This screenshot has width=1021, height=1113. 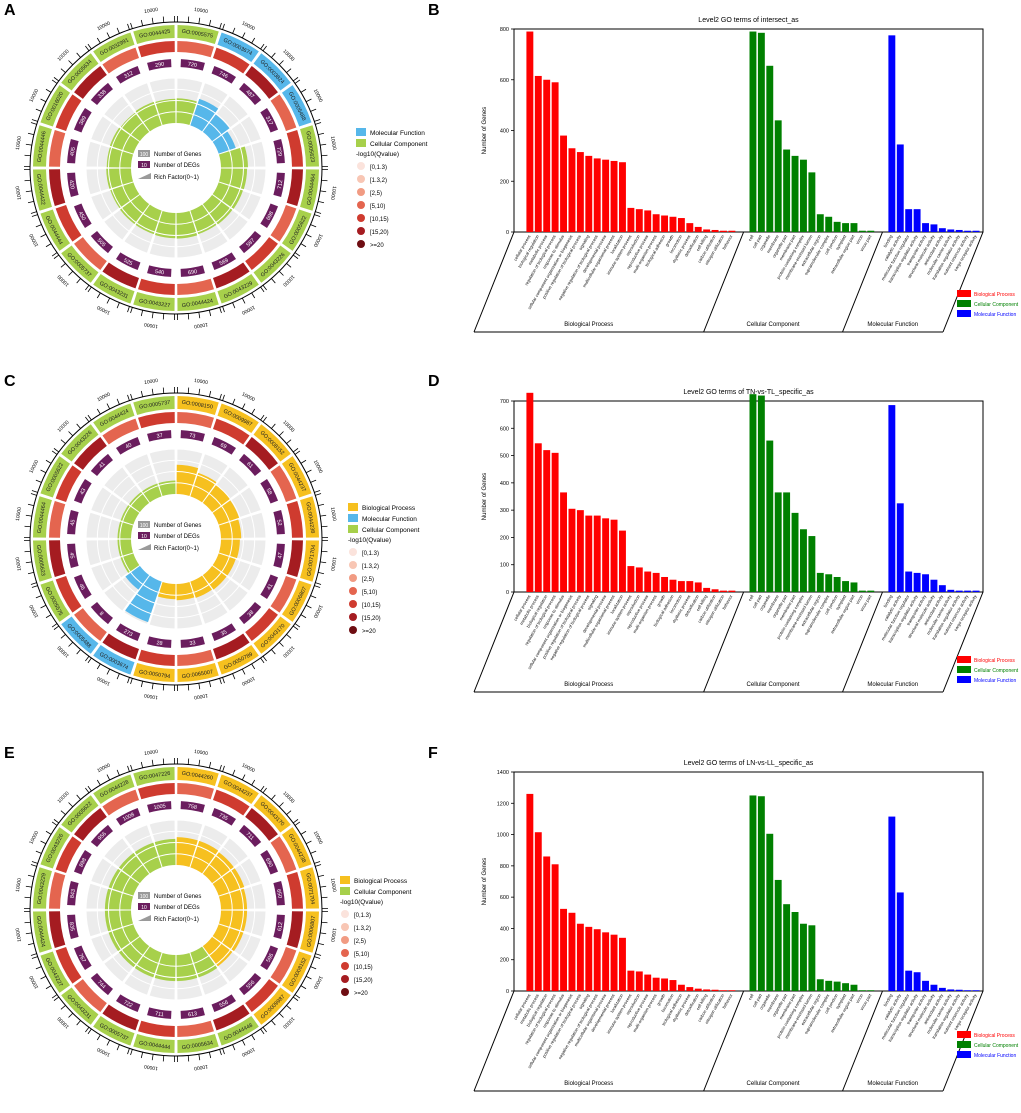 I want to click on degs-label: 1008, so click(x=129, y=817).